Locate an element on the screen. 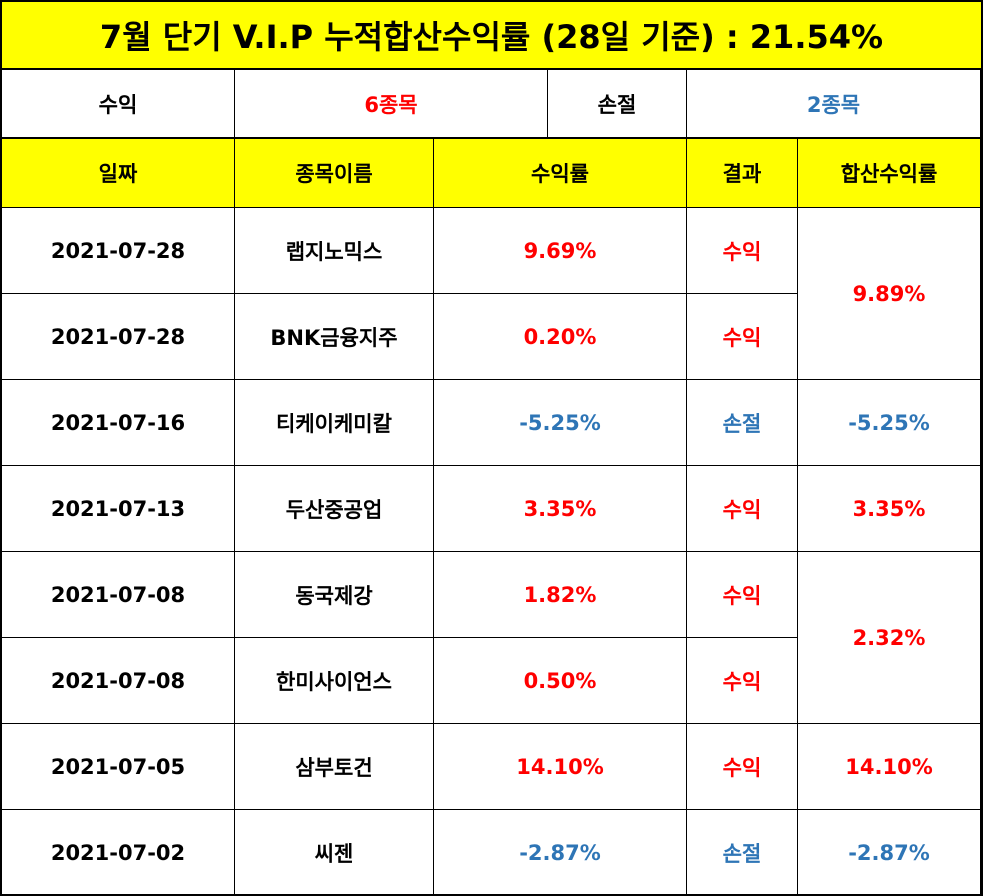 The height and width of the screenshot is (896, 983). date-cell: 2021-07-05 is located at coordinates (118, 767).